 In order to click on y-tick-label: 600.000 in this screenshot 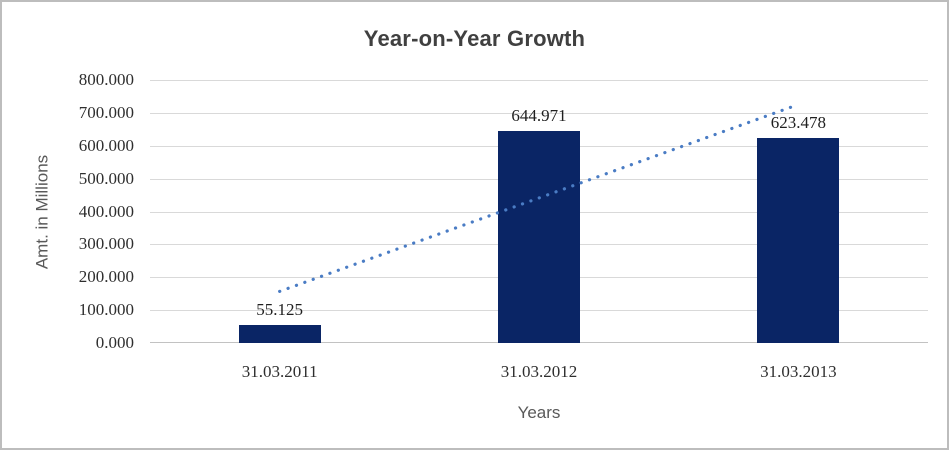, I will do `click(106, 145)`.